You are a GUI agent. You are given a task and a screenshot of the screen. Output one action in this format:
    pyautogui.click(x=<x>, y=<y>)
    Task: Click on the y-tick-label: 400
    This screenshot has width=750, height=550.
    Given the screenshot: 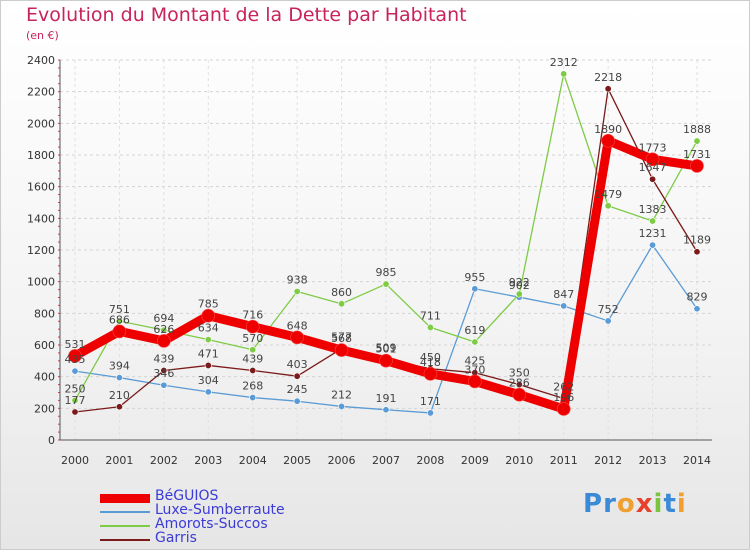 What is the action you would take?
    pyautogui.click(x=44, y=377)
    